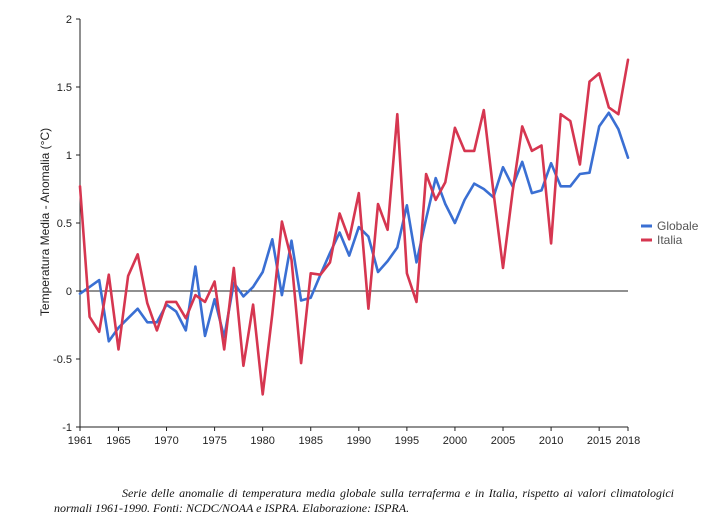 The height and width of the screenshot is (525, 715). I want to click on y-tick-label: 0, so click(69, 292).